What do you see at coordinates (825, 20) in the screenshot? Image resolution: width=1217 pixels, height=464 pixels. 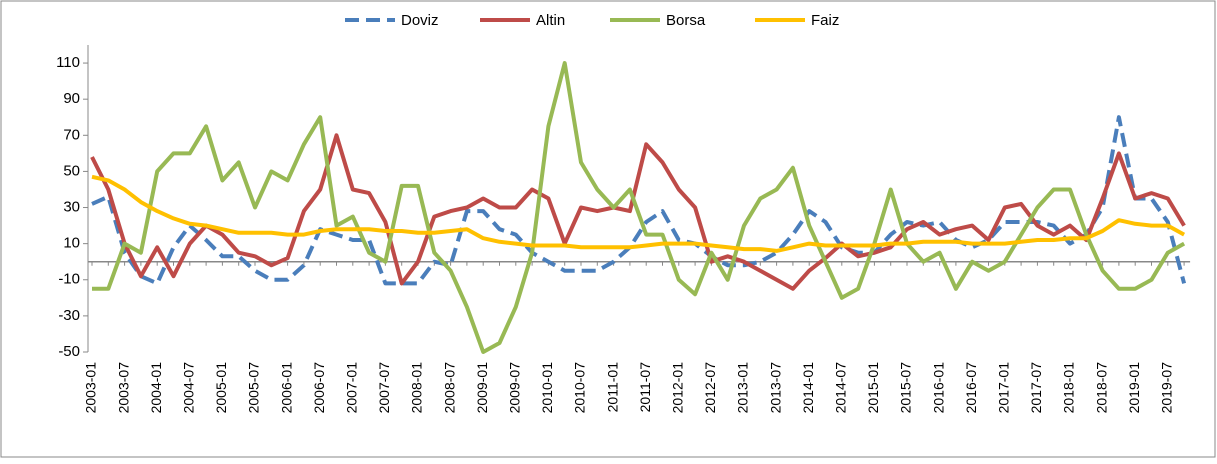 I see `legend-label: Faiz` at bounding box center [825, 20].